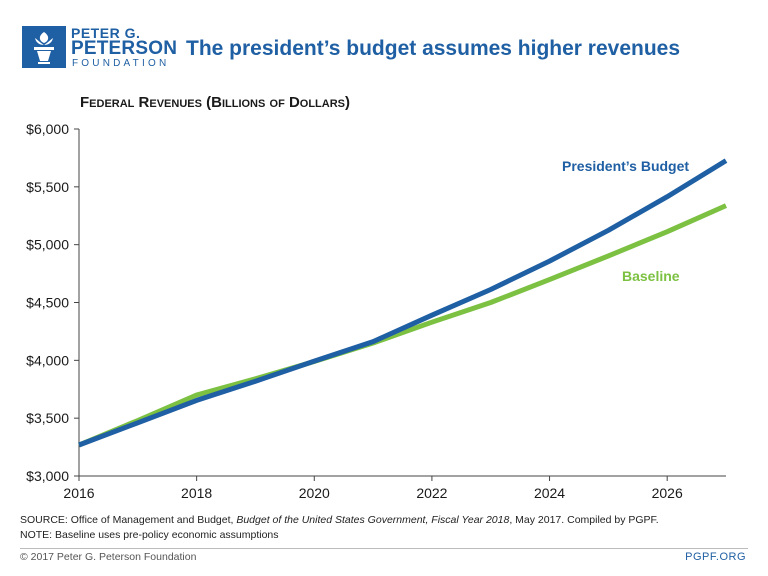  Describe the element at coordinates (124, 48) in the screenshot. I see `logo-text-line2: PETERSON` at that location.